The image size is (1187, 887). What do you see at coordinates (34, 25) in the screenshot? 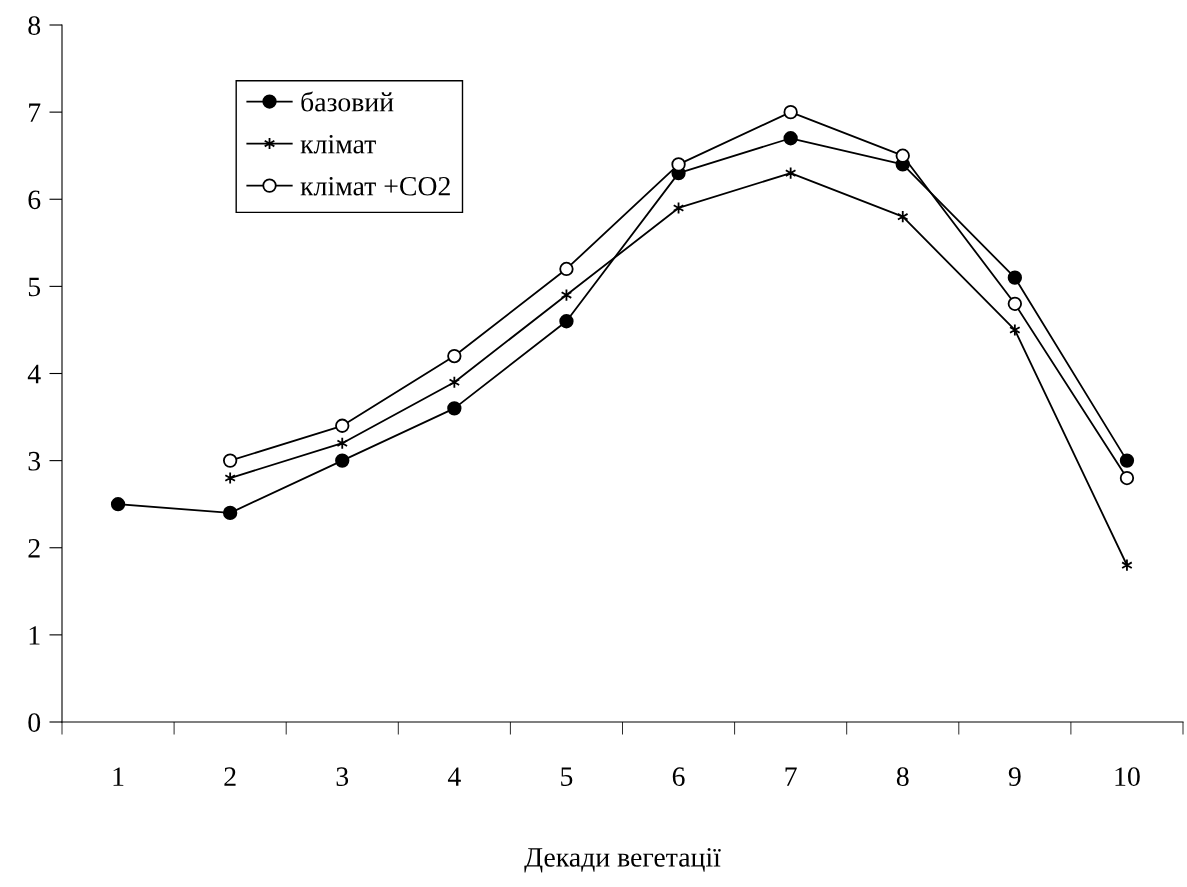
I see `y-tick-label: 8` at bounding box center [34, 25].